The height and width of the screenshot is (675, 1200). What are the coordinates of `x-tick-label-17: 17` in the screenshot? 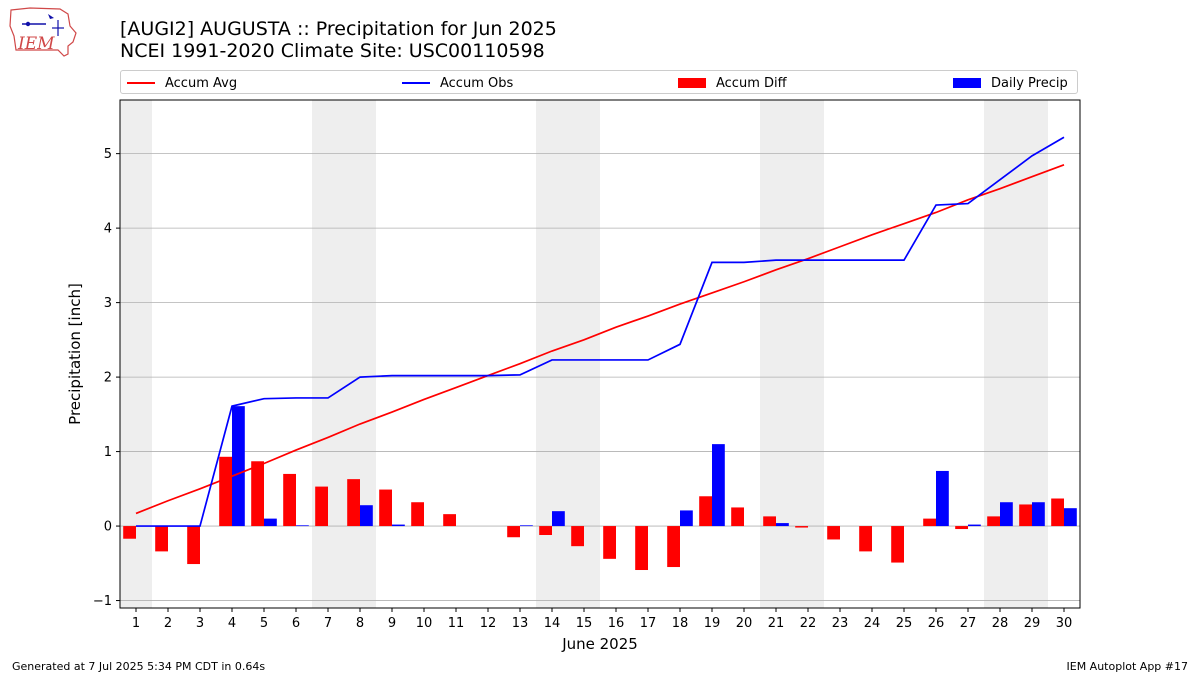 It's located at (648, 623).